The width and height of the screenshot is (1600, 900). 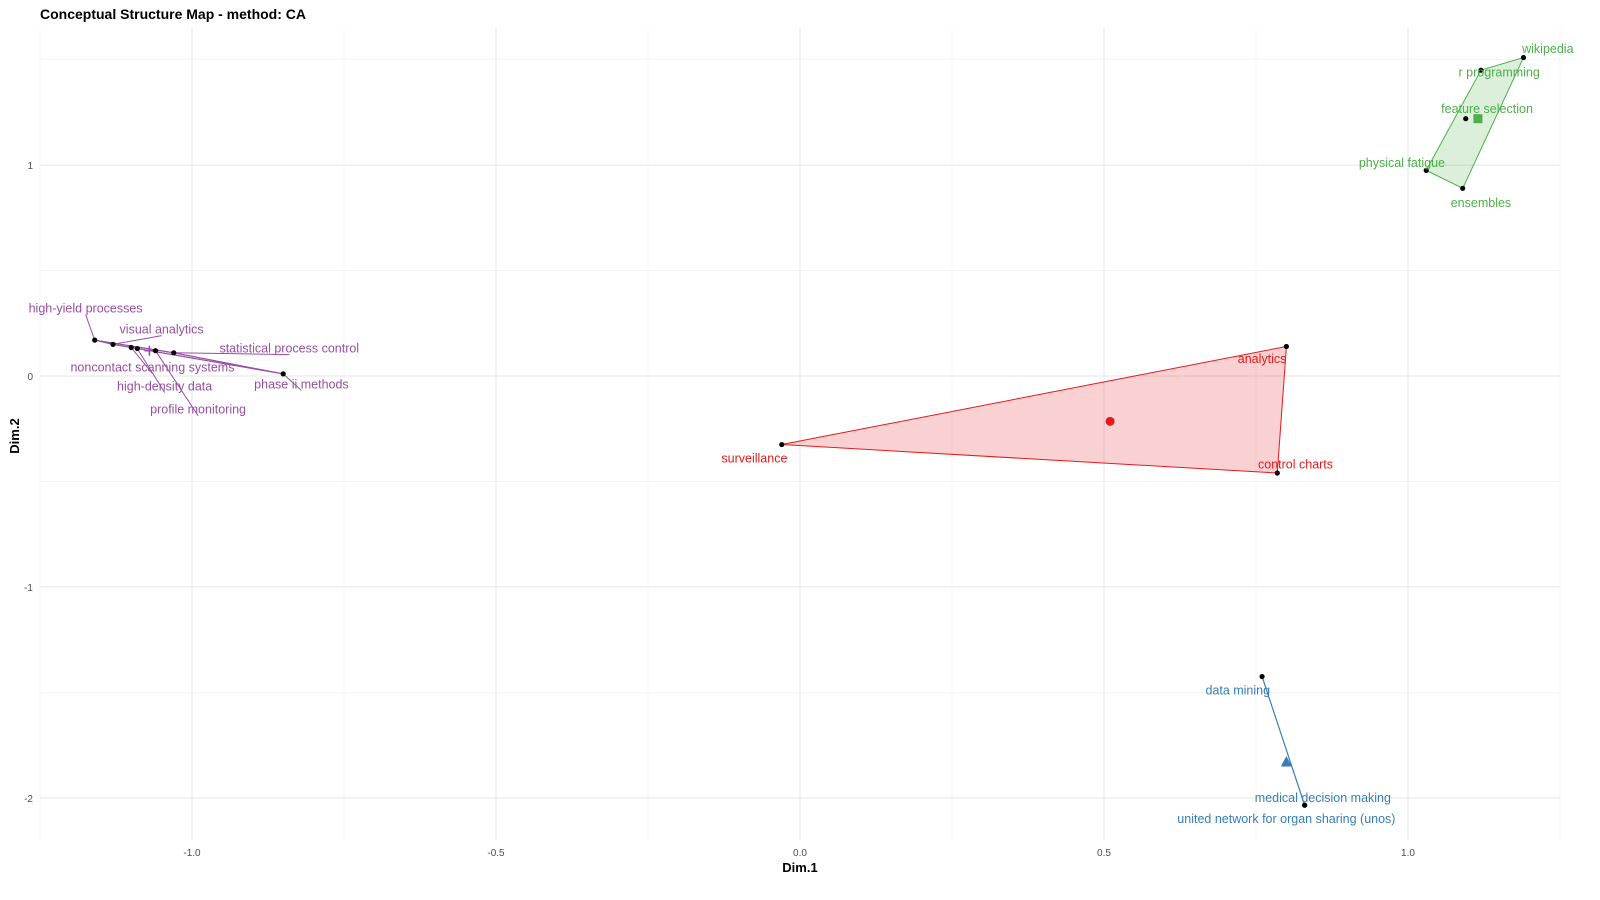 I want to click on y-axis-title: Dim.2, so click(x=14, y=435).